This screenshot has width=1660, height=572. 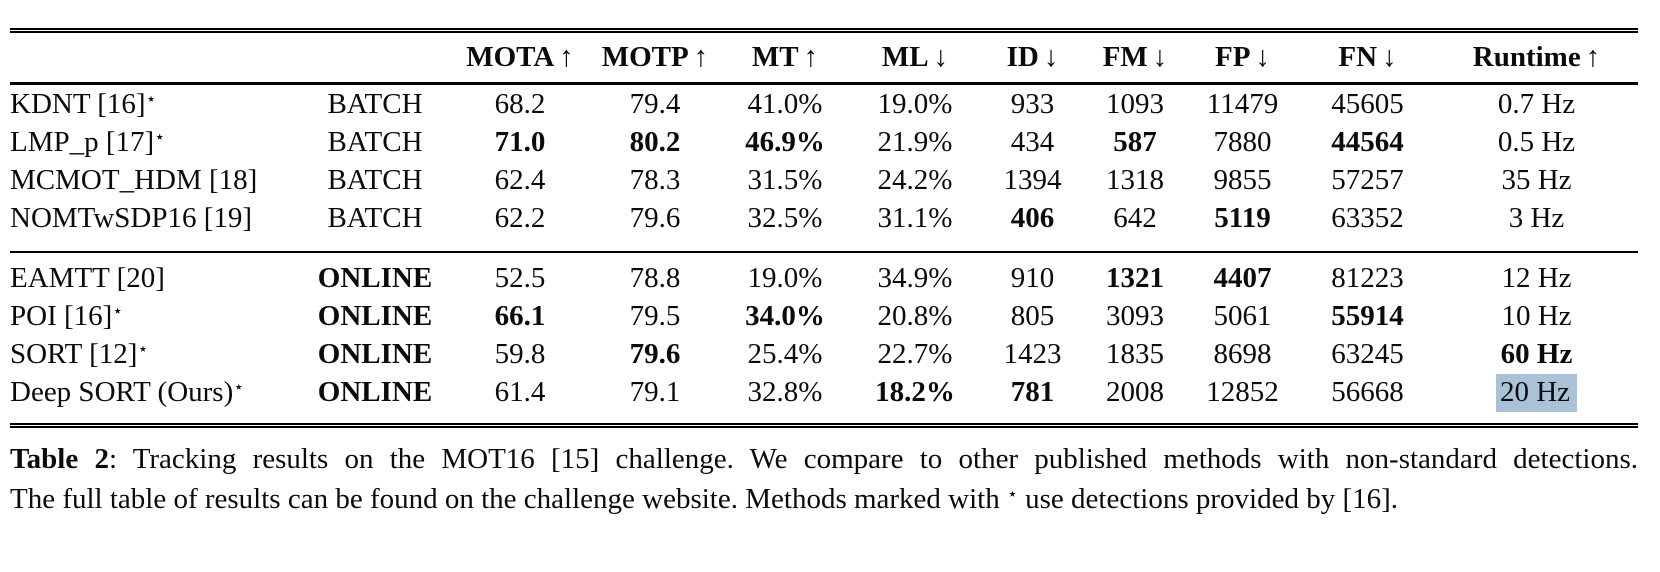 What do you see at coordinates (1242, 103) in the screenshot?
I see `value-cell-fp: 11479` at bounding box center [1242, 103].